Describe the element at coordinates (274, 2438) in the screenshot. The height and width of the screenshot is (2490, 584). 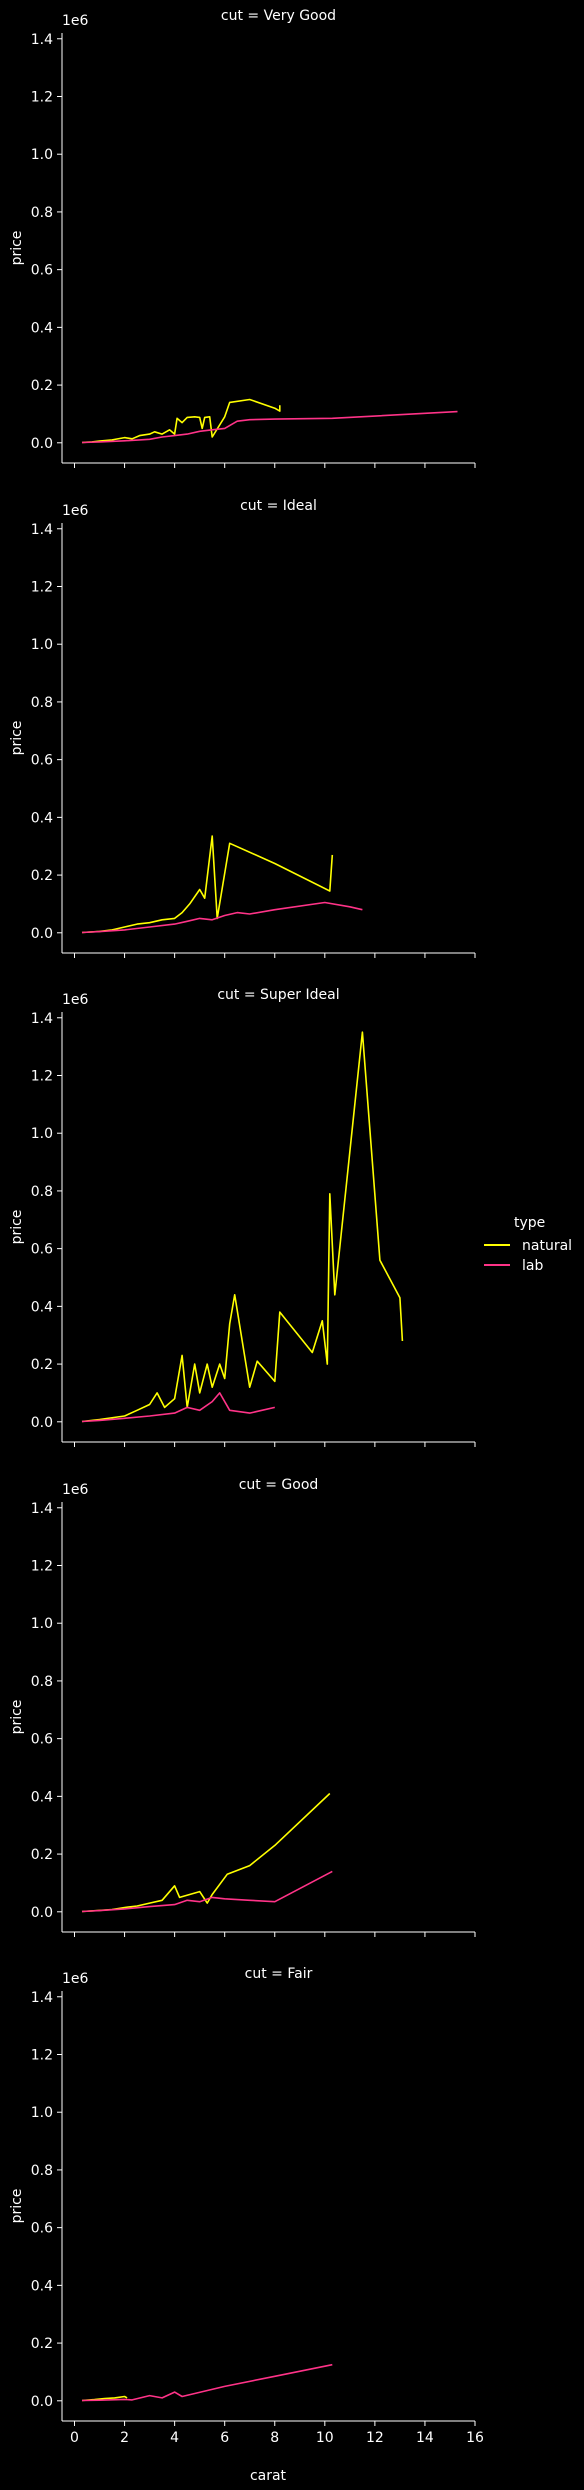
I see `x-tick-label: 8` at that location.